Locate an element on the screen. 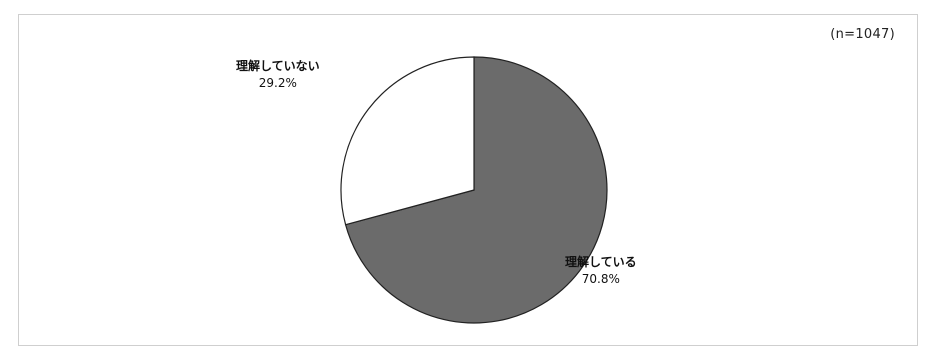 This screenshot has width=936, height=360. pie-slice-not-understand is located at coordinates (407, 141).